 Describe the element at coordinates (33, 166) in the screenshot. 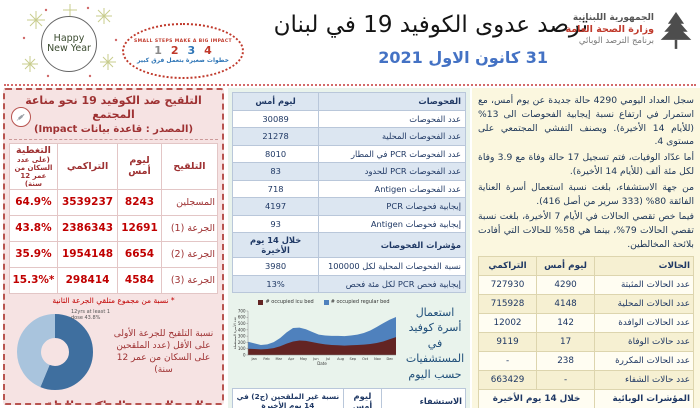

I see `col-coverage: التغطية (على عدد السكان من عمر 12 سنة)` at that location.